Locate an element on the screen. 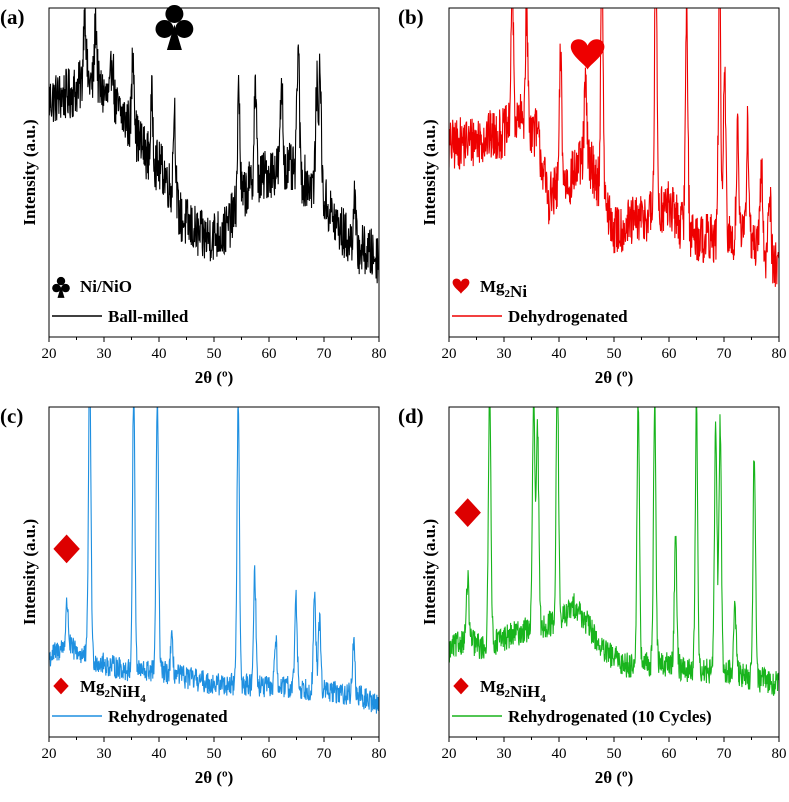 The width and height of the screenshot is (789, 802). legend: Ni/NiO Ball-milled is located at coordinates (120, 301).